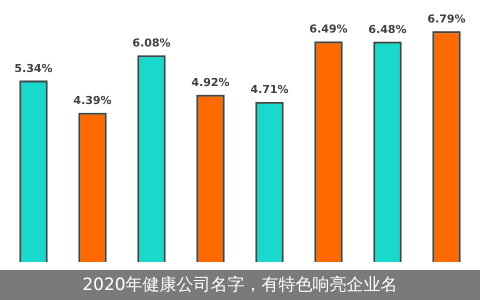 Image resolution: width=480 pixels, height=300 pixels. Describe the element at coordinates (269, 89) in the screenshot. I see `data-label: 4.71%` at that location.